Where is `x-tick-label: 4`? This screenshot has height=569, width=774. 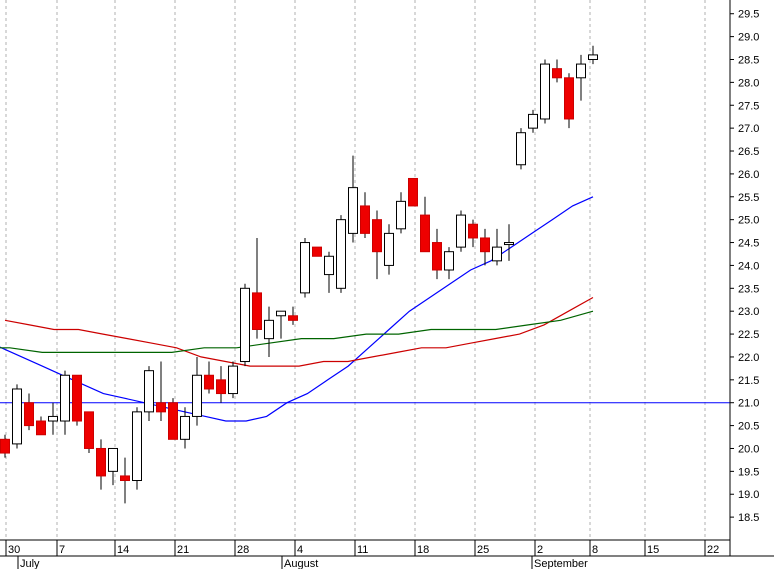 x-tick-label: 4 is located at coordinates (300, 550).